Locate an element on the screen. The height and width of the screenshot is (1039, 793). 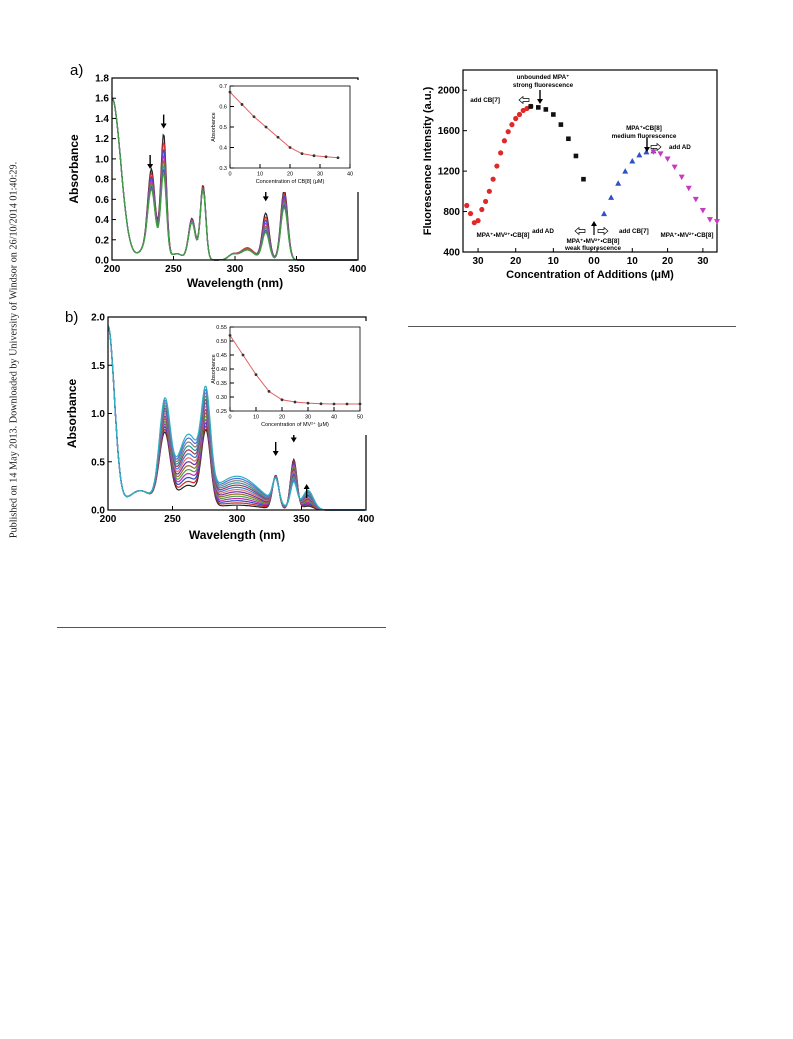
panel-label-a: a) is located at coordinates (76, 70).